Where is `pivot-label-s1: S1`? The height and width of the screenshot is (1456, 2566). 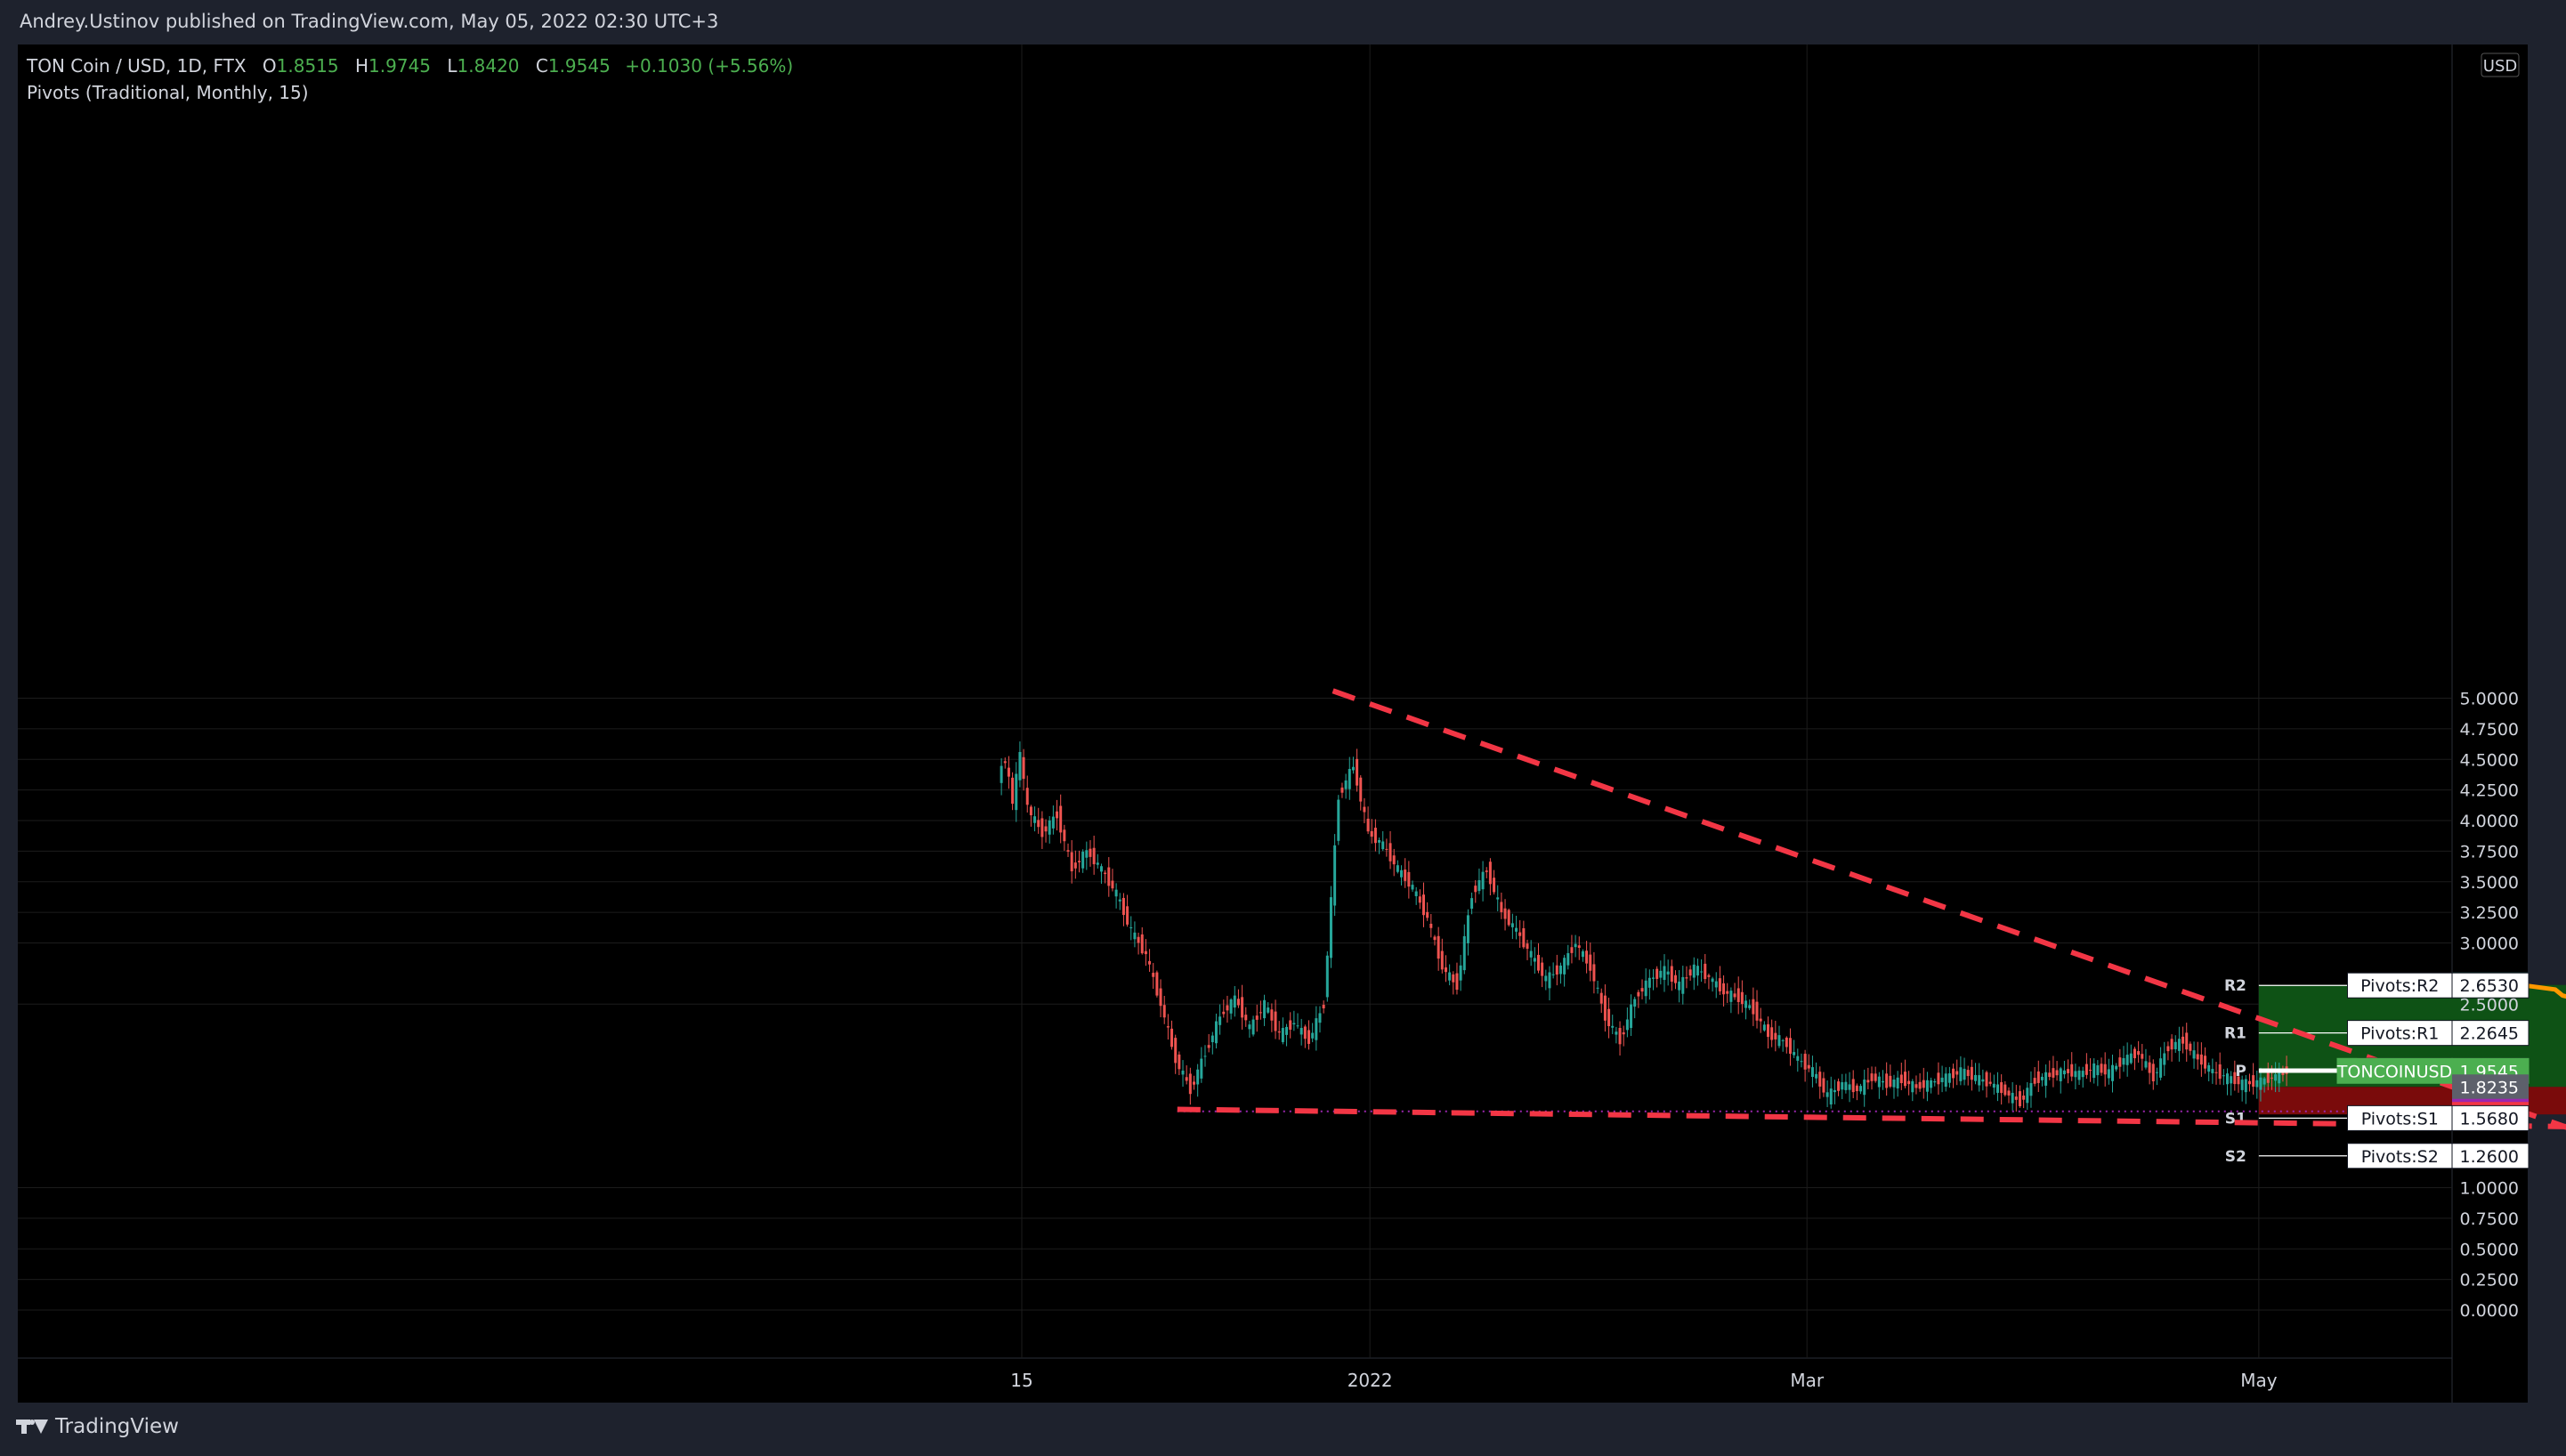
pivot-label-s1: S1 is located at coordinates (2235, 1119).